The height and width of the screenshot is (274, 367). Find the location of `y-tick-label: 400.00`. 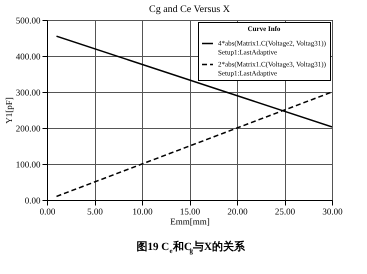

y-tick-label: 400.00 is located at coordinates (28, 57).